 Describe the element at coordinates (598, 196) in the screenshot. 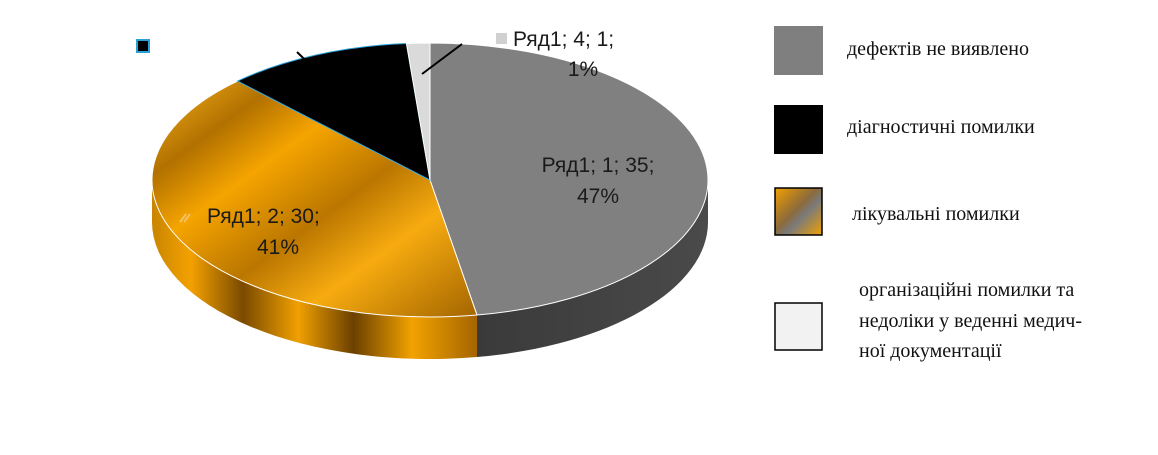

I see `data-label-s1-line2: 47%` at that location.